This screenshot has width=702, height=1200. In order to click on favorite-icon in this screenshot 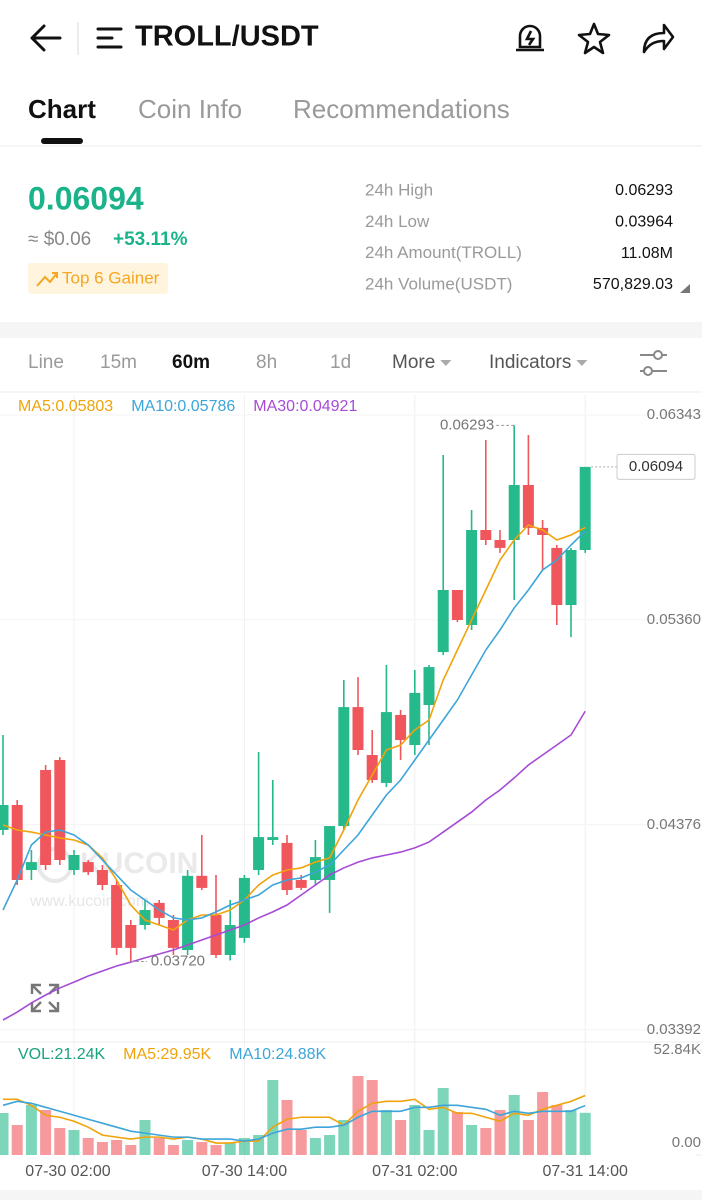, I will do `click(594, 38)`.